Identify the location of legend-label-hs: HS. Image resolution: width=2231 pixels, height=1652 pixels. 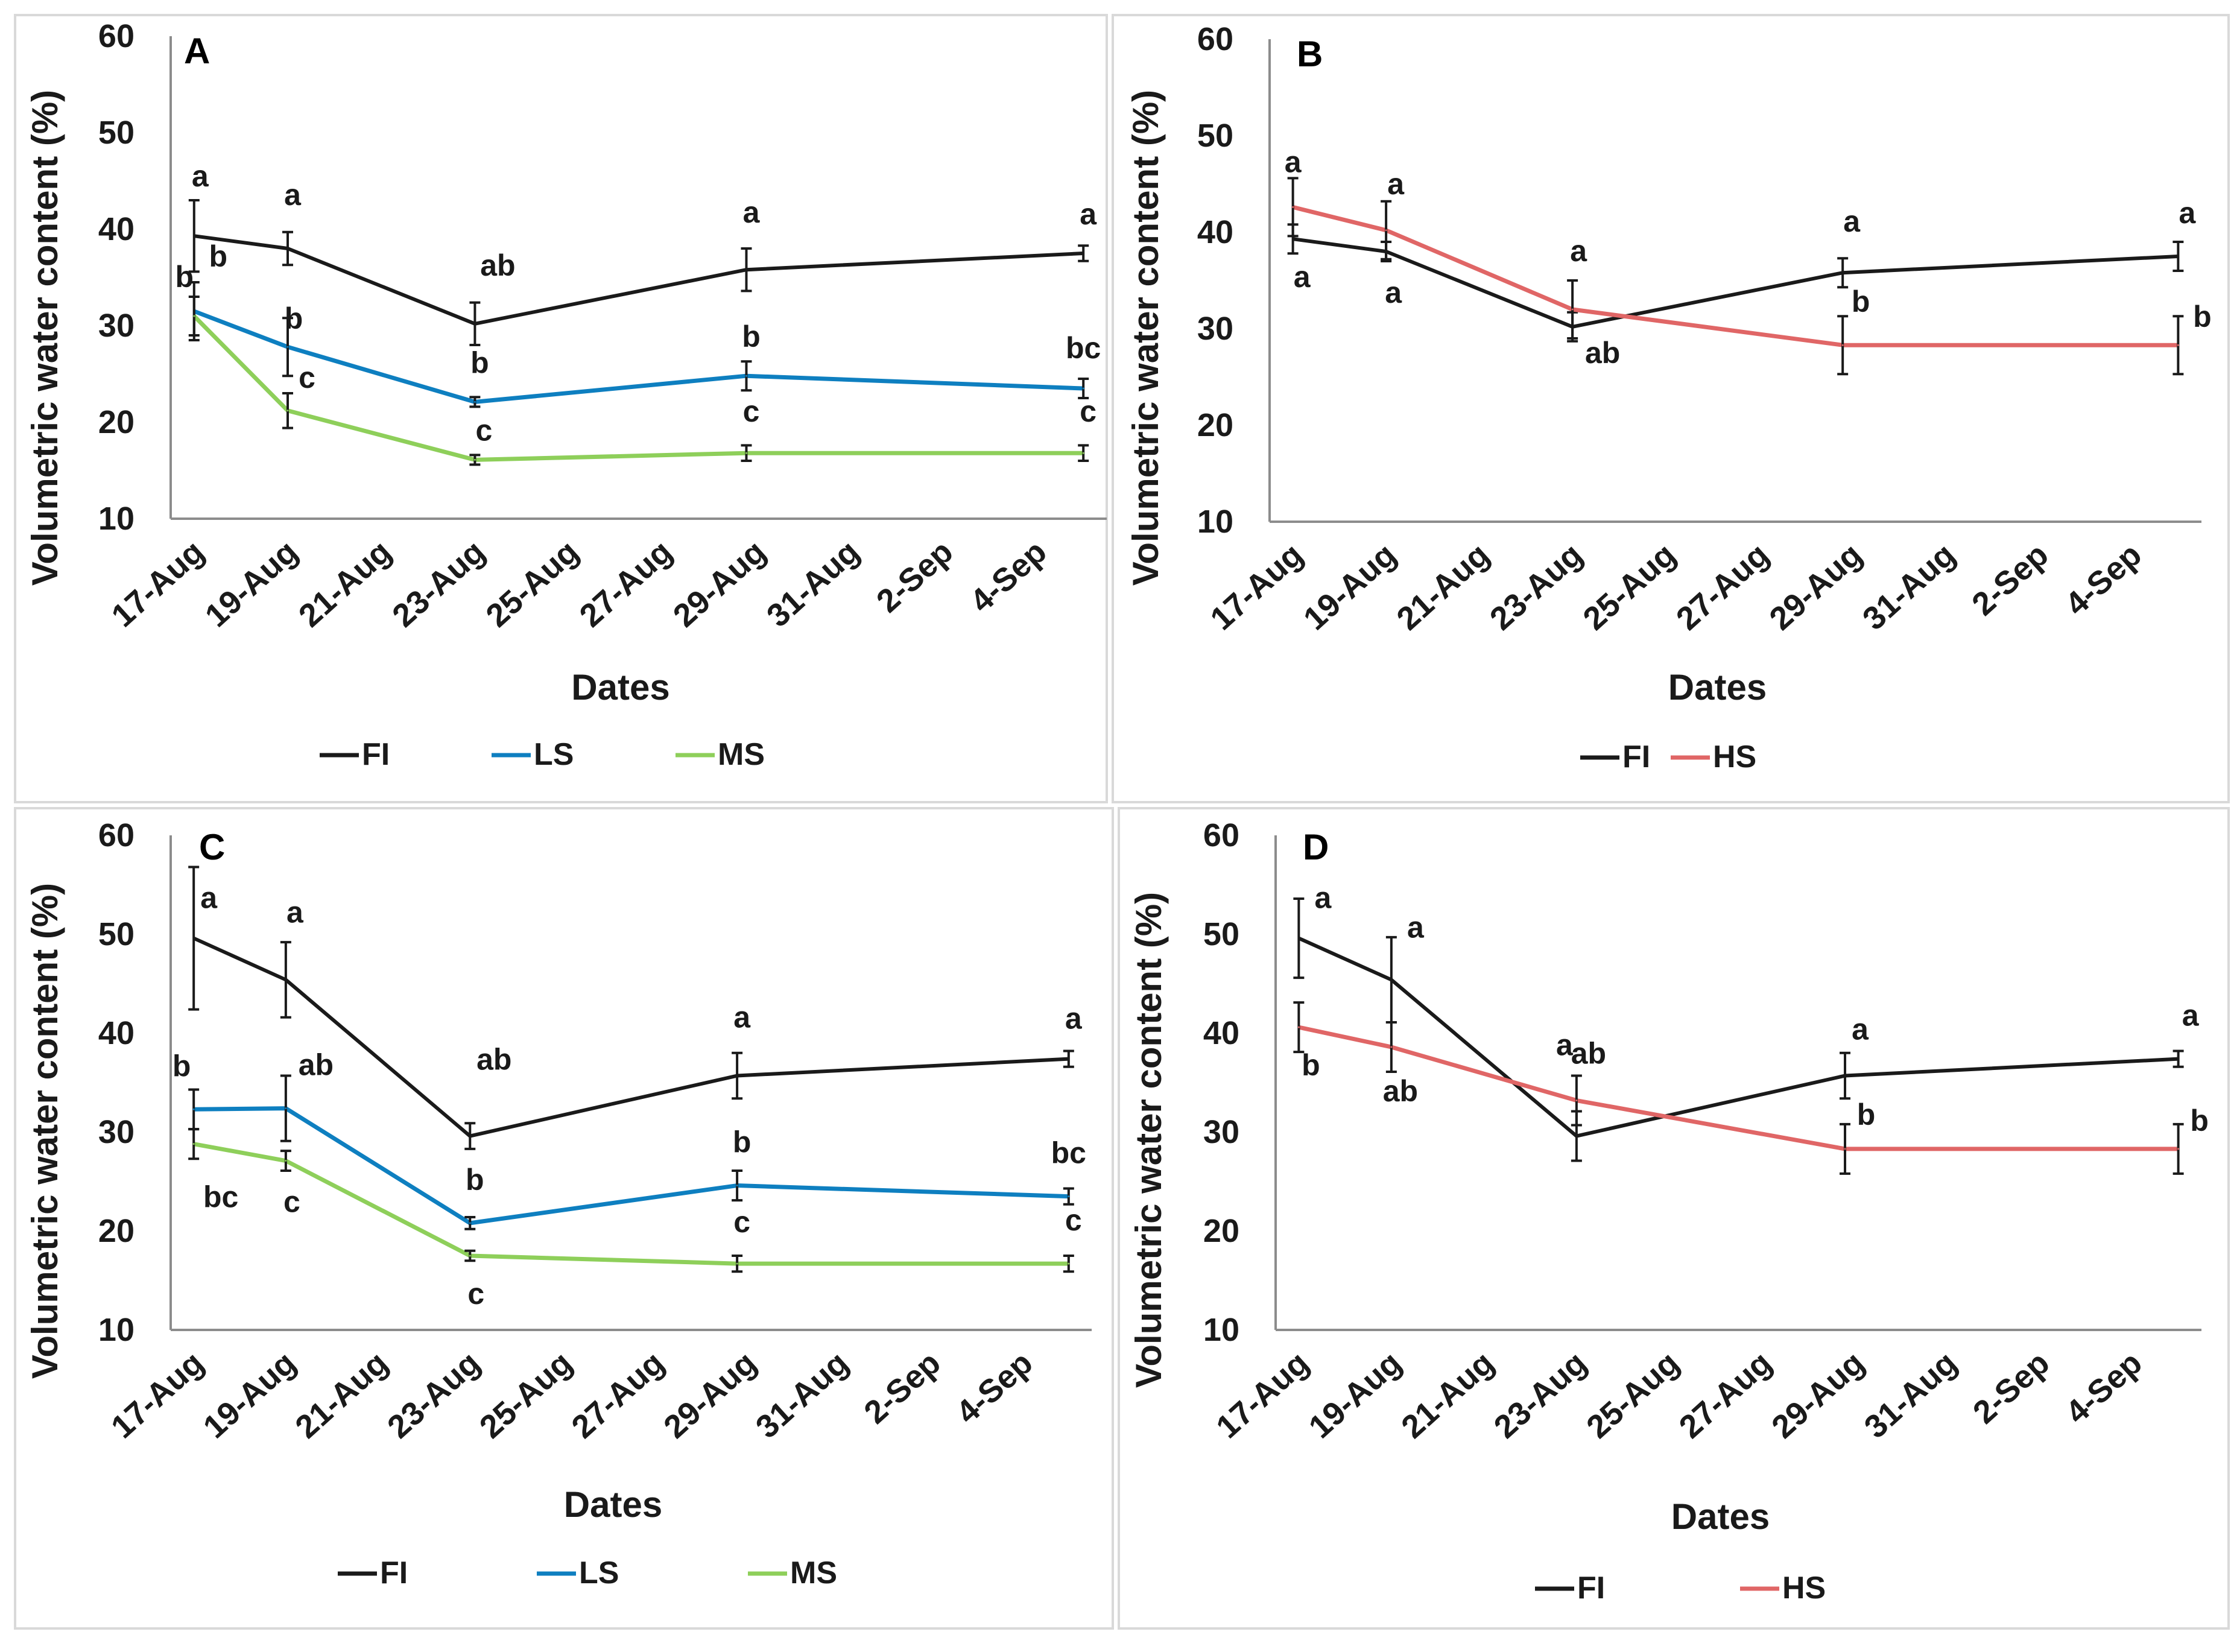
(1804, 1588).